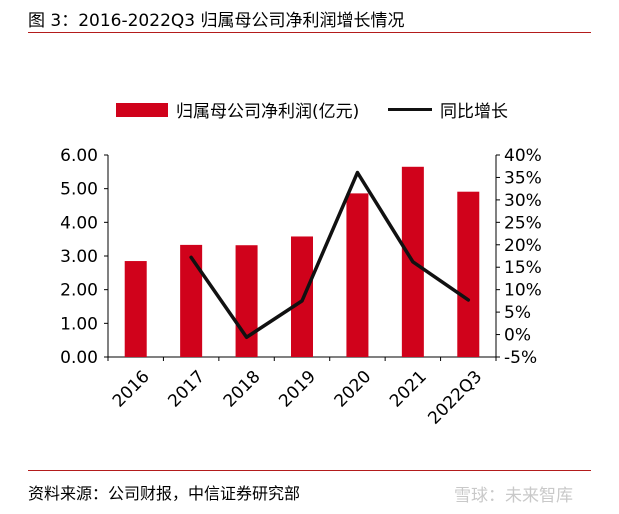  I want to click on y-left-tick-label: 6.00, so click(79, 156).